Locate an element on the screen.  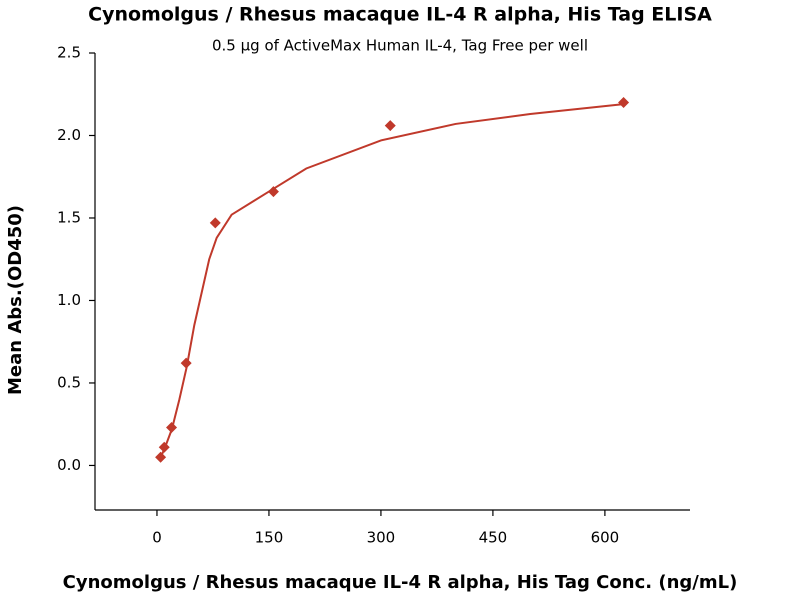
x-tick-label: 150 is located at coordinates (269, 538).